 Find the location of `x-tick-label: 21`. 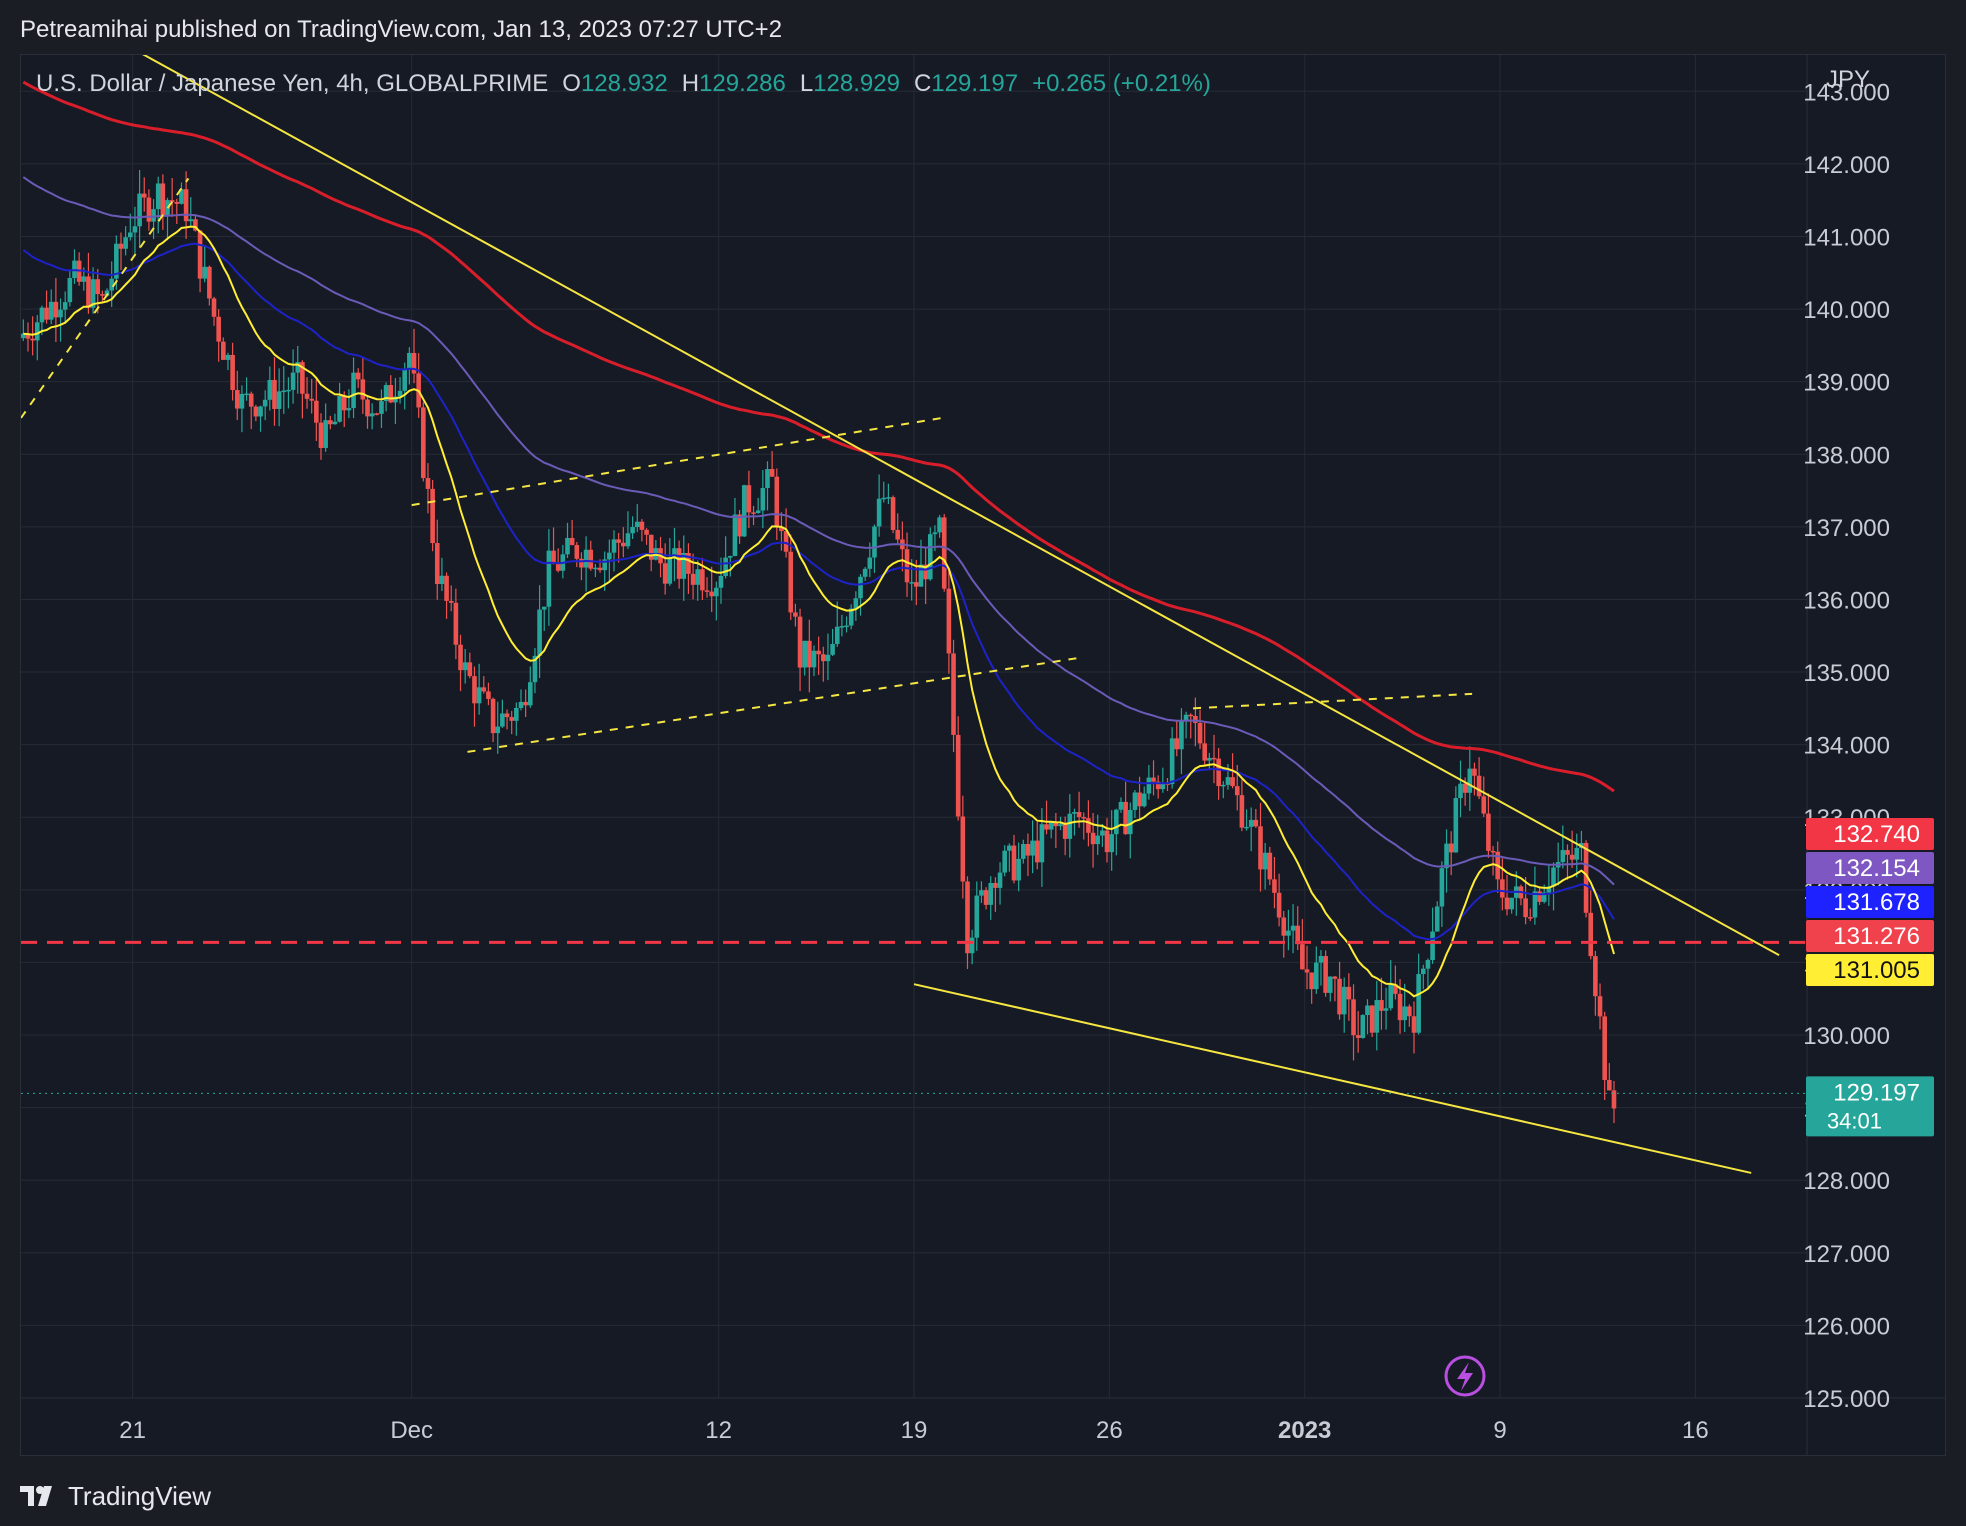

x-tick-label: 21 is located at coordinates (132, 1430).